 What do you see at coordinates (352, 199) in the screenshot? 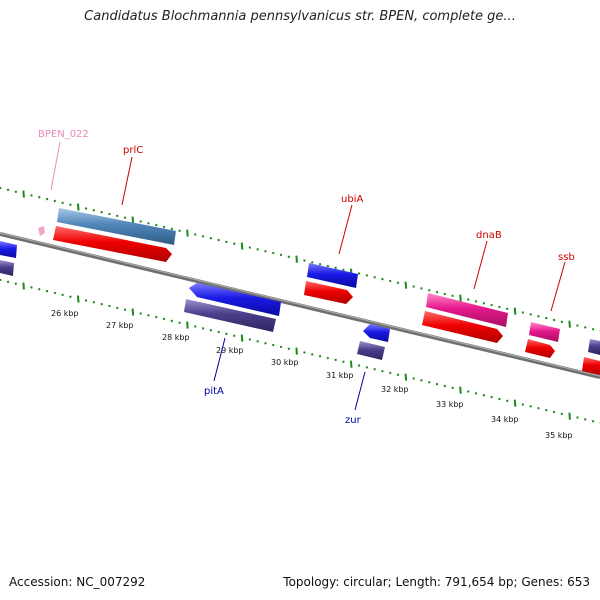
I see `gene-label-ubia: ubiA` at bounding box center [352, 199].